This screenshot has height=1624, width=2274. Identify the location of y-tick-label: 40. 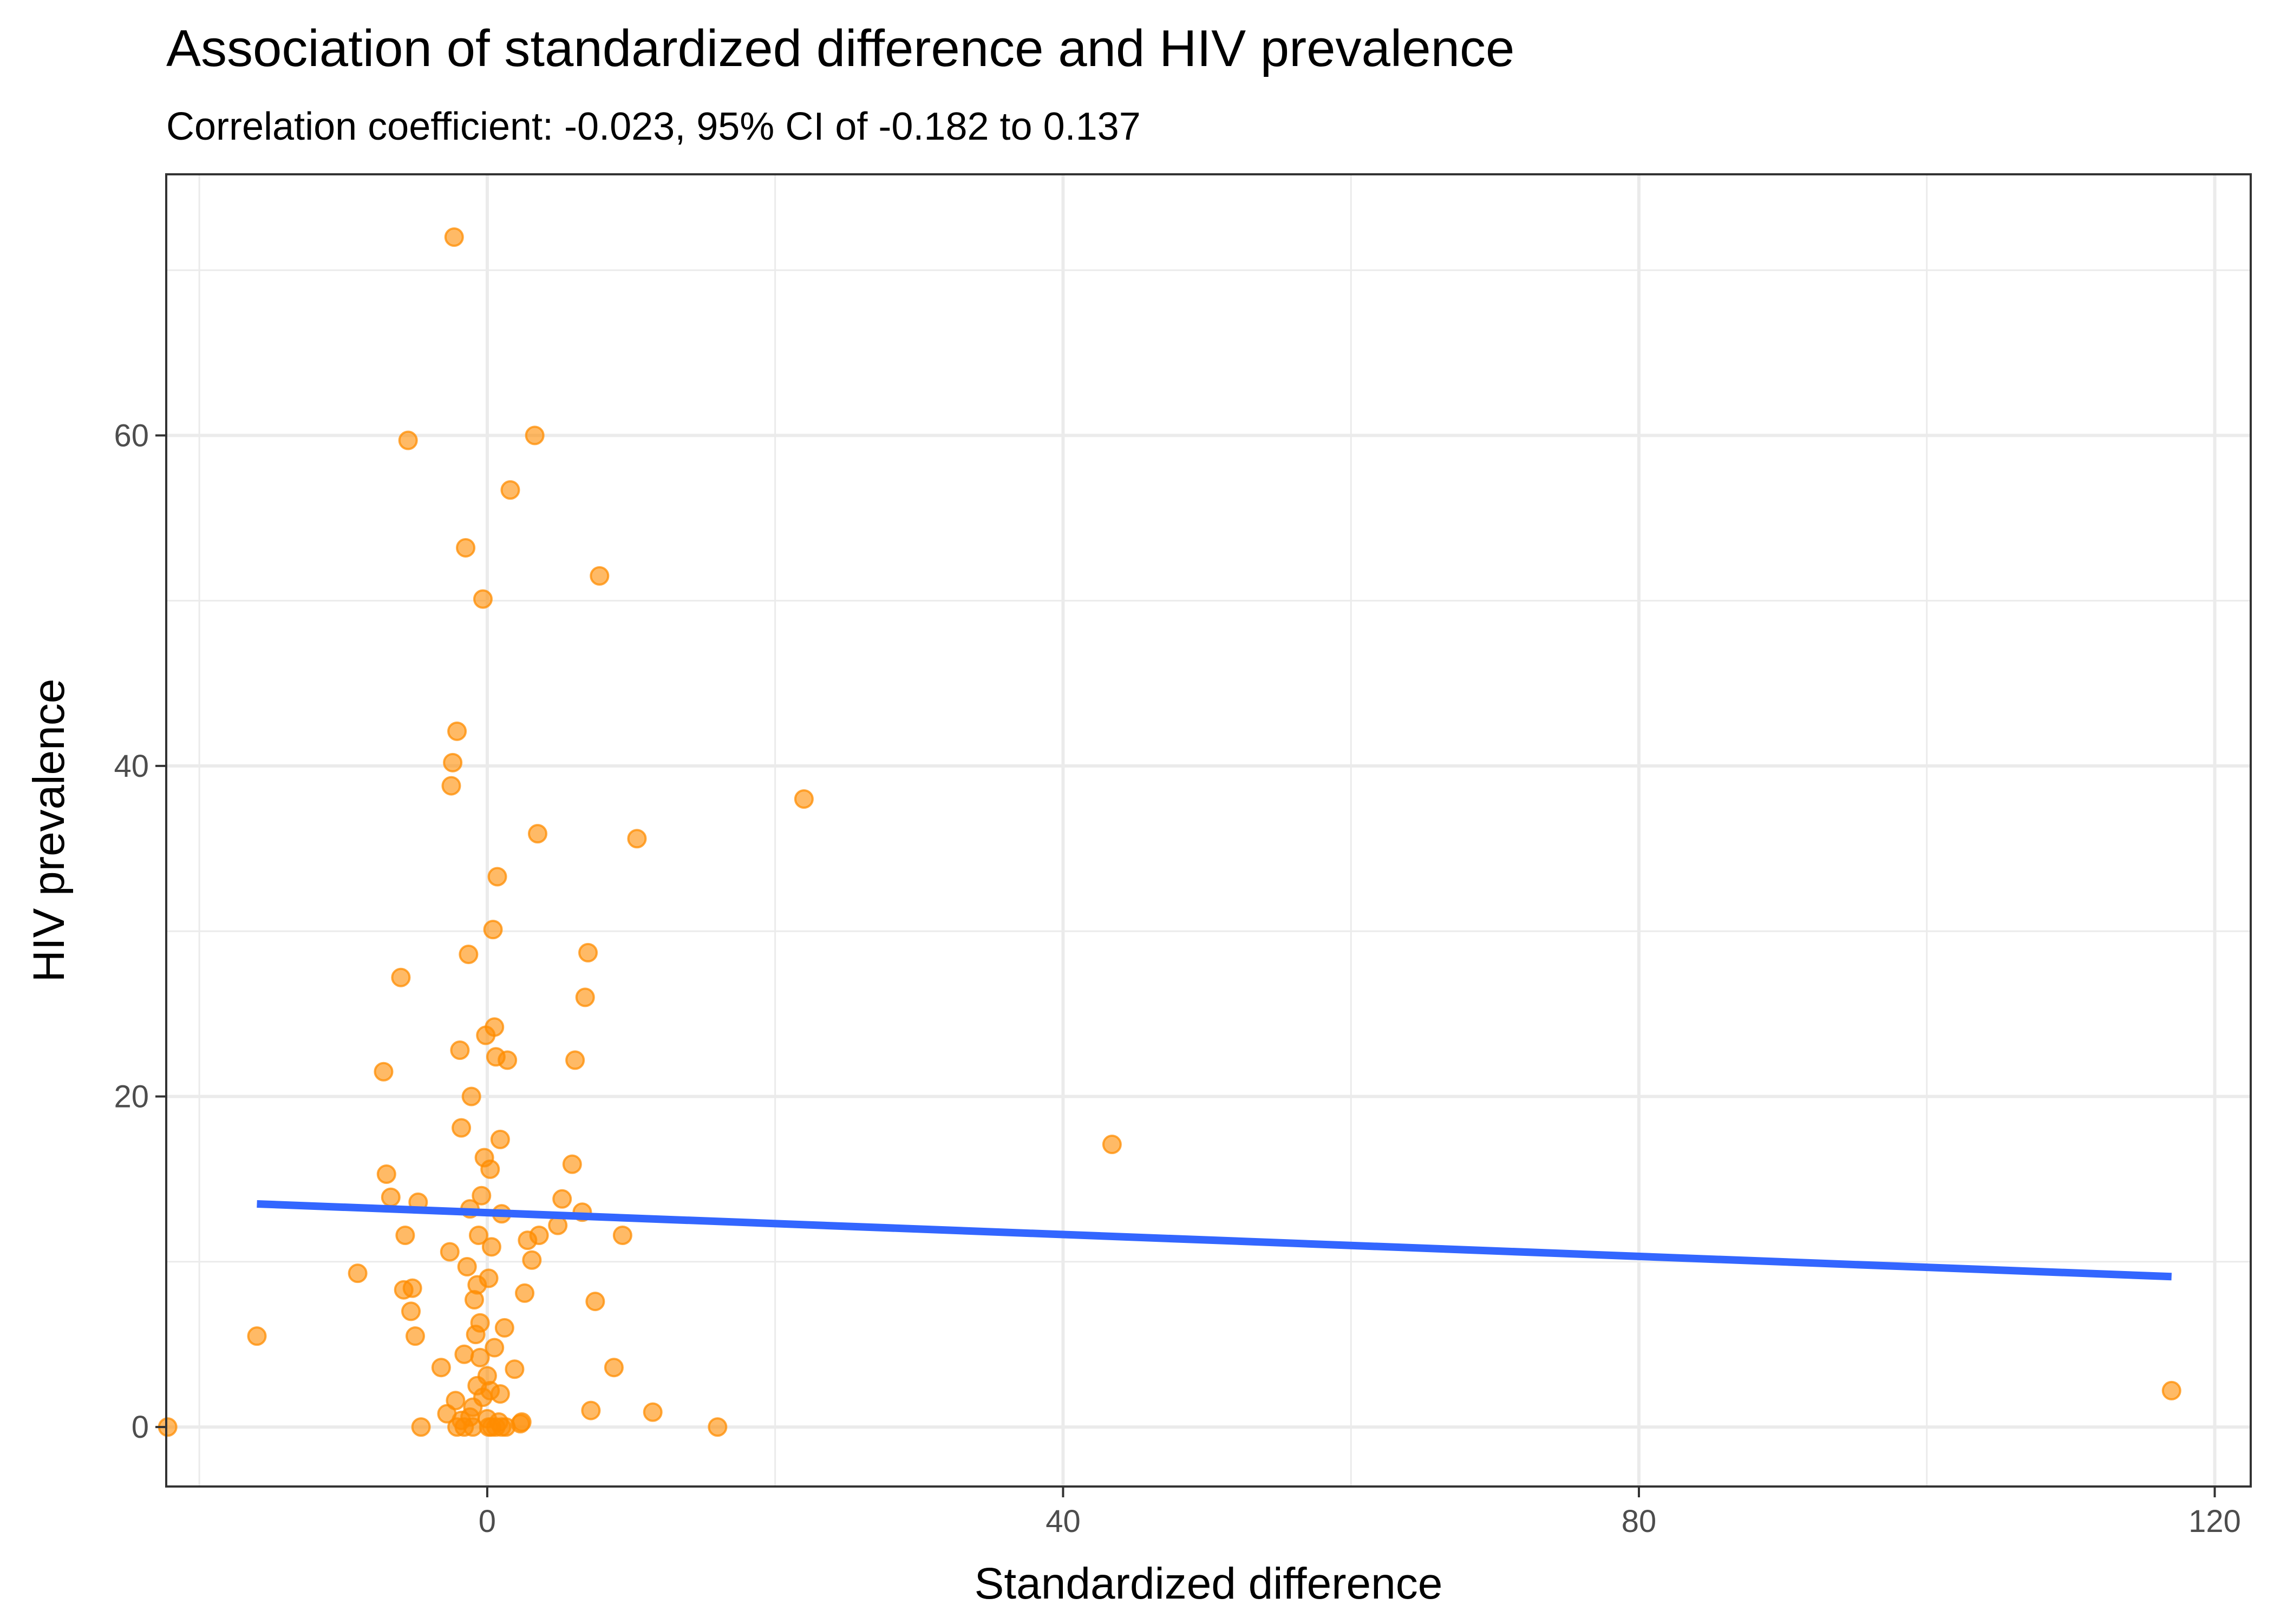
(132, 766).